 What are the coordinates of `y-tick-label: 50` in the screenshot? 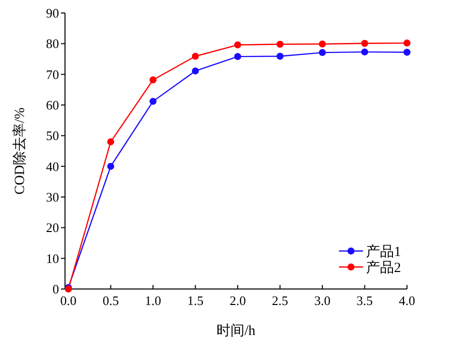 It's located at (52, 136).